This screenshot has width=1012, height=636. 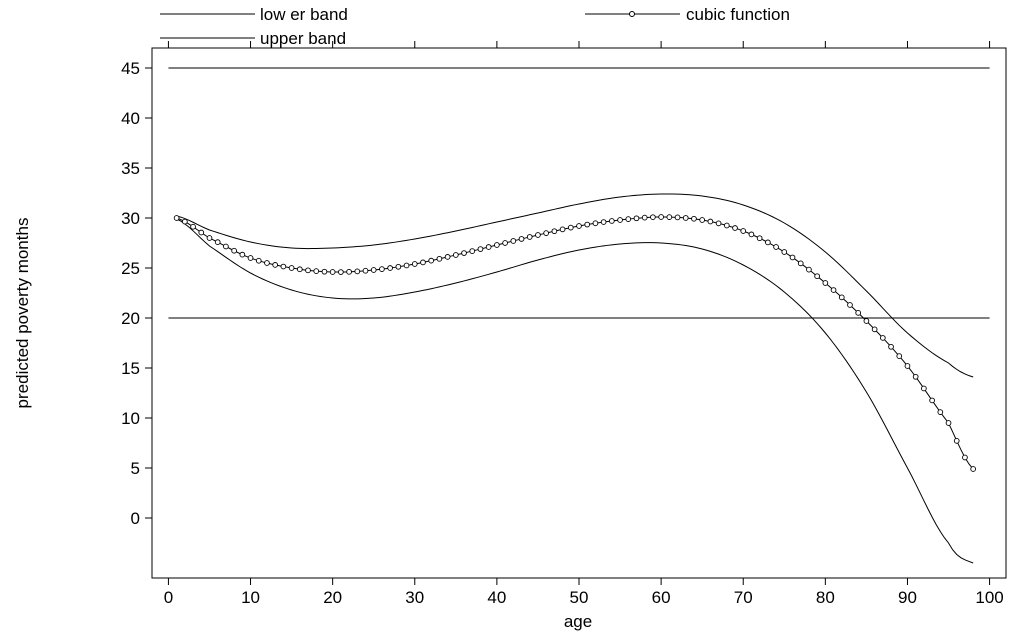 I want to click on y-tick-label: 5, so click(x=135, y=468).